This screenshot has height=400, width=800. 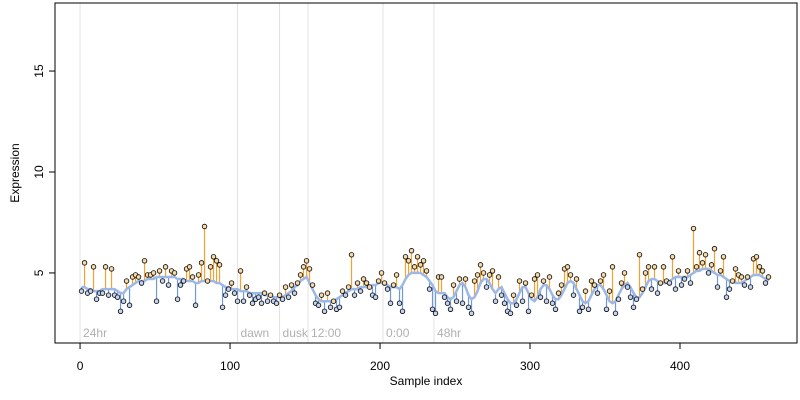 What do you see at coordinates (680, 366) in the screenshot?
I see `x-tick-label: 400` at bounding box center [680, 366].